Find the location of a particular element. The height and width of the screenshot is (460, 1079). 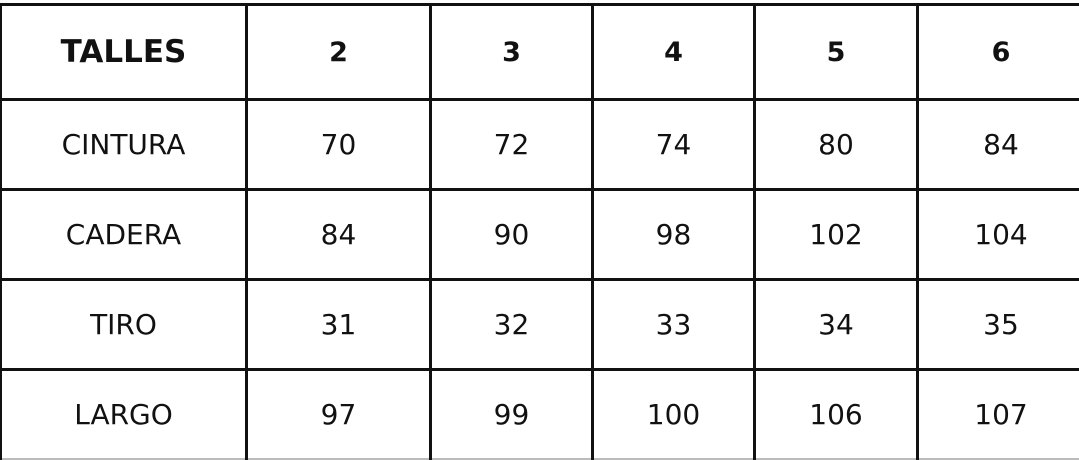

cell: 31 is located at coordinates (339, 325).